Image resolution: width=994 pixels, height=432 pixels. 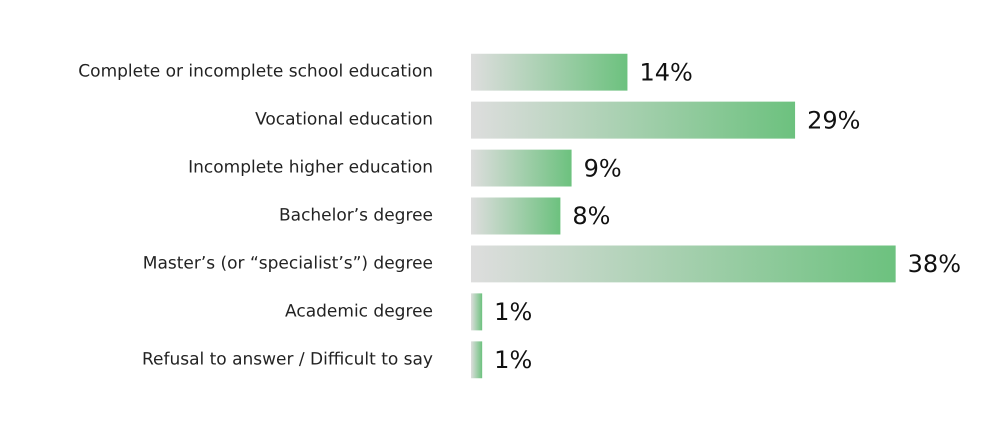 I want to click on data-label: 29%, so click(x=833, y=120).